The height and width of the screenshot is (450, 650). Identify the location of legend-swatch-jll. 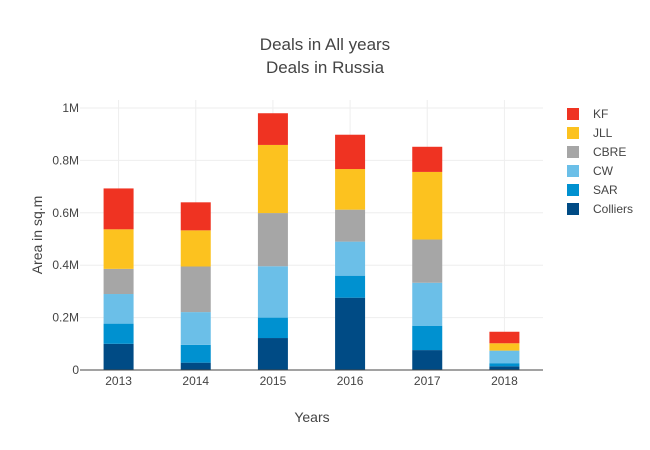
(573, 133).